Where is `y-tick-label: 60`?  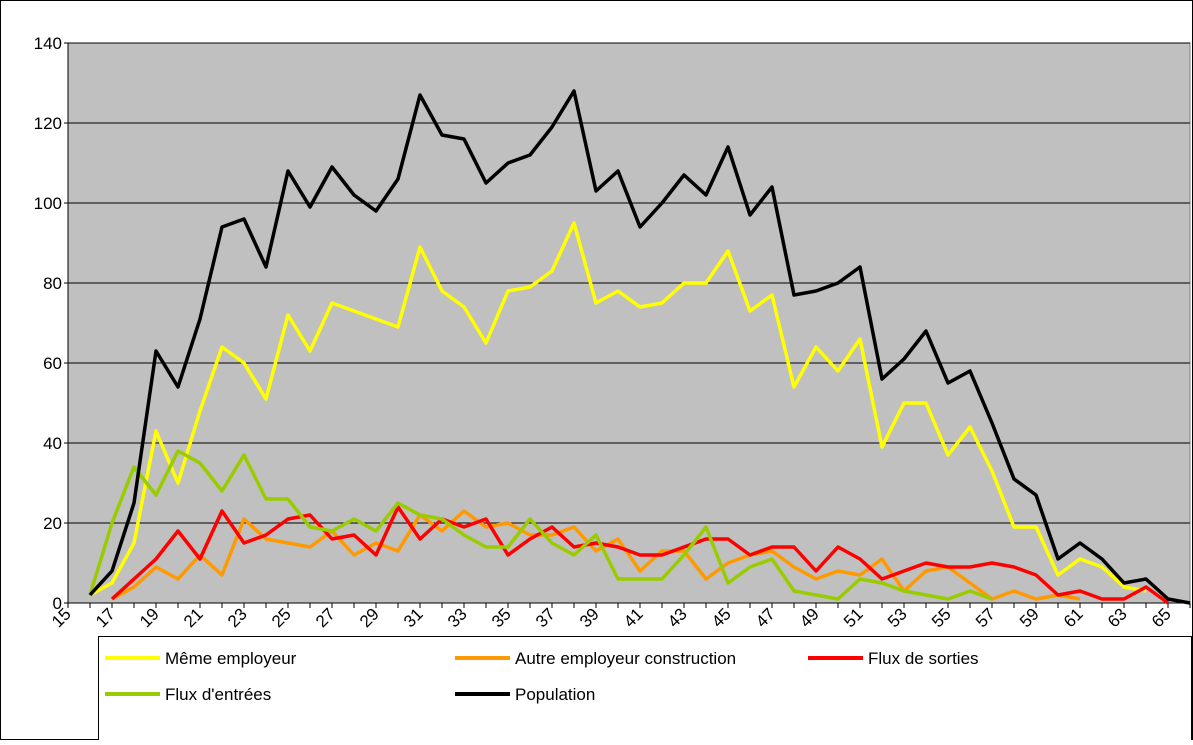 y-tick-label: 60 is located at coordinates (52, 363).